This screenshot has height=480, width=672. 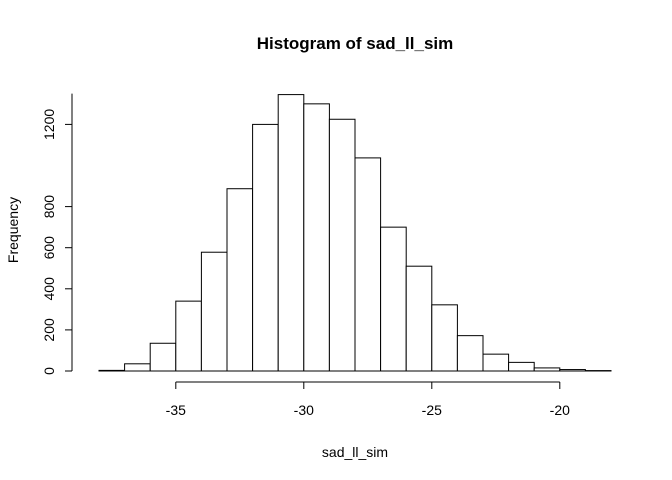 What do you see at coordinates (304, 410) in the screenshot?
I see `x-tick-label: -30` at bounding box center [304, 410].